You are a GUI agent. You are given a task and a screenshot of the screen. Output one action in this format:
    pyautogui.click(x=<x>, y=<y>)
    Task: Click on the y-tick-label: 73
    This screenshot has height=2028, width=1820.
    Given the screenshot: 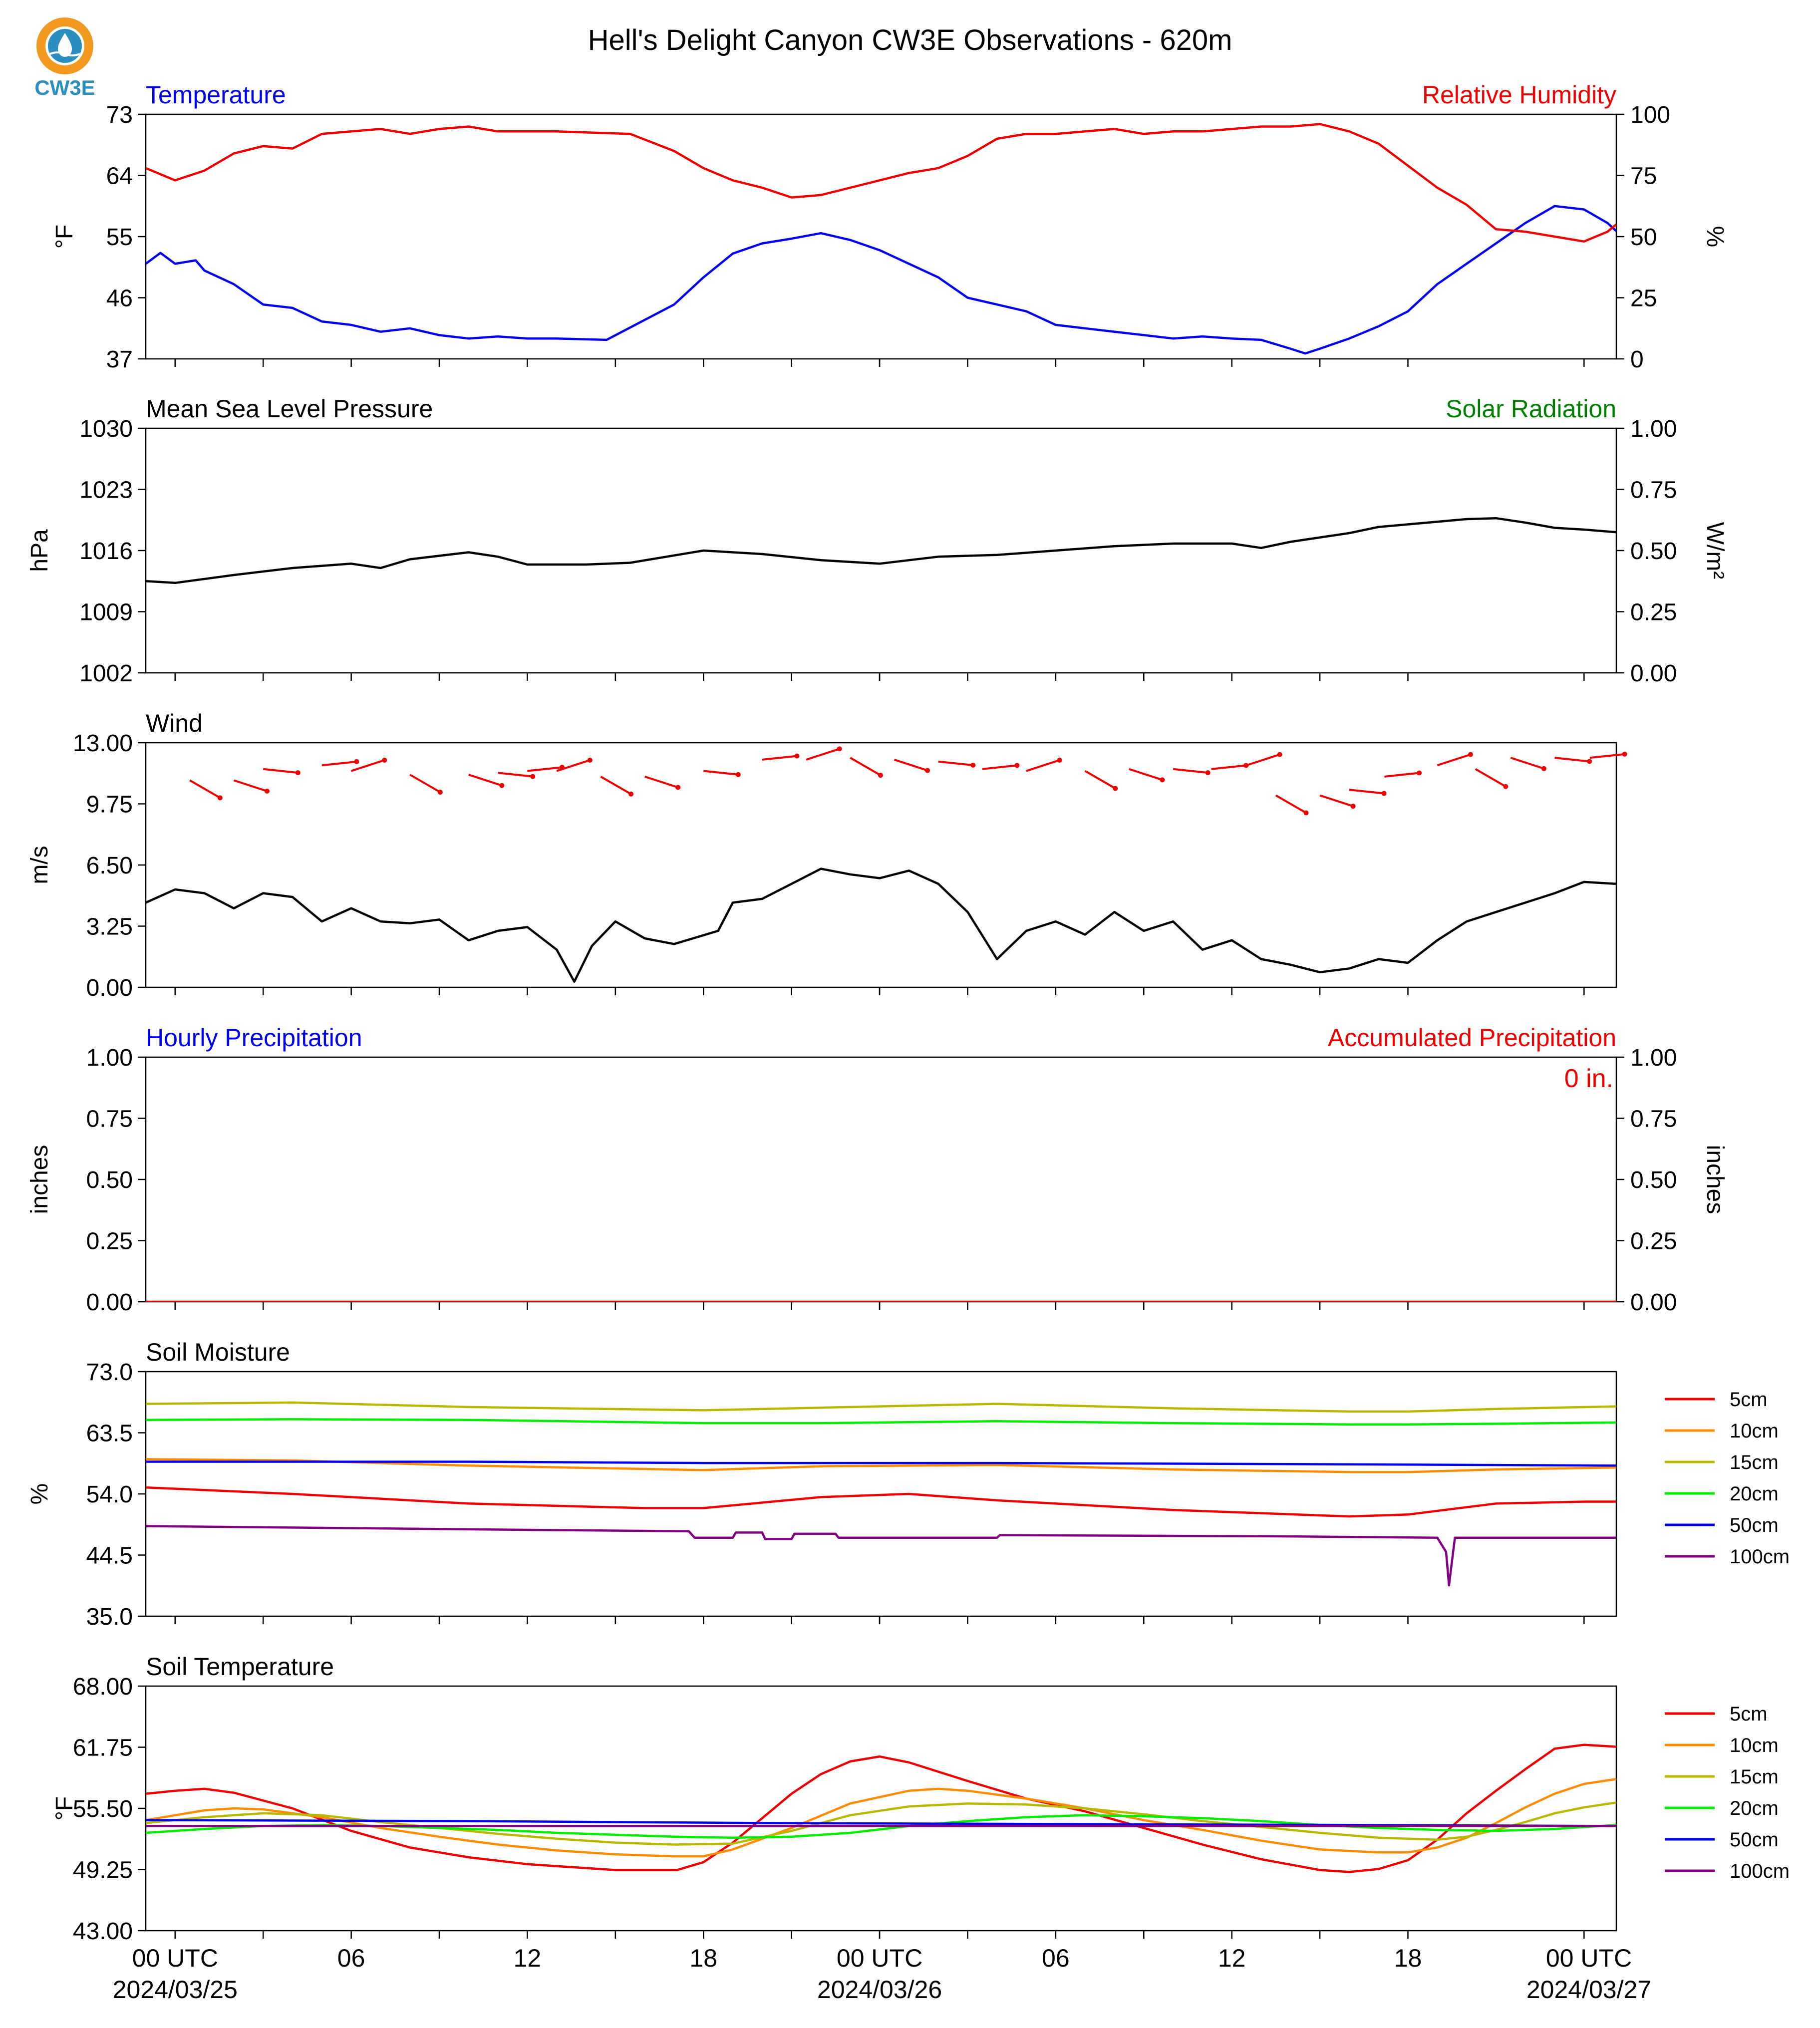 What is the action you would take?
    pyautogui.click(x=119, y=115)
    